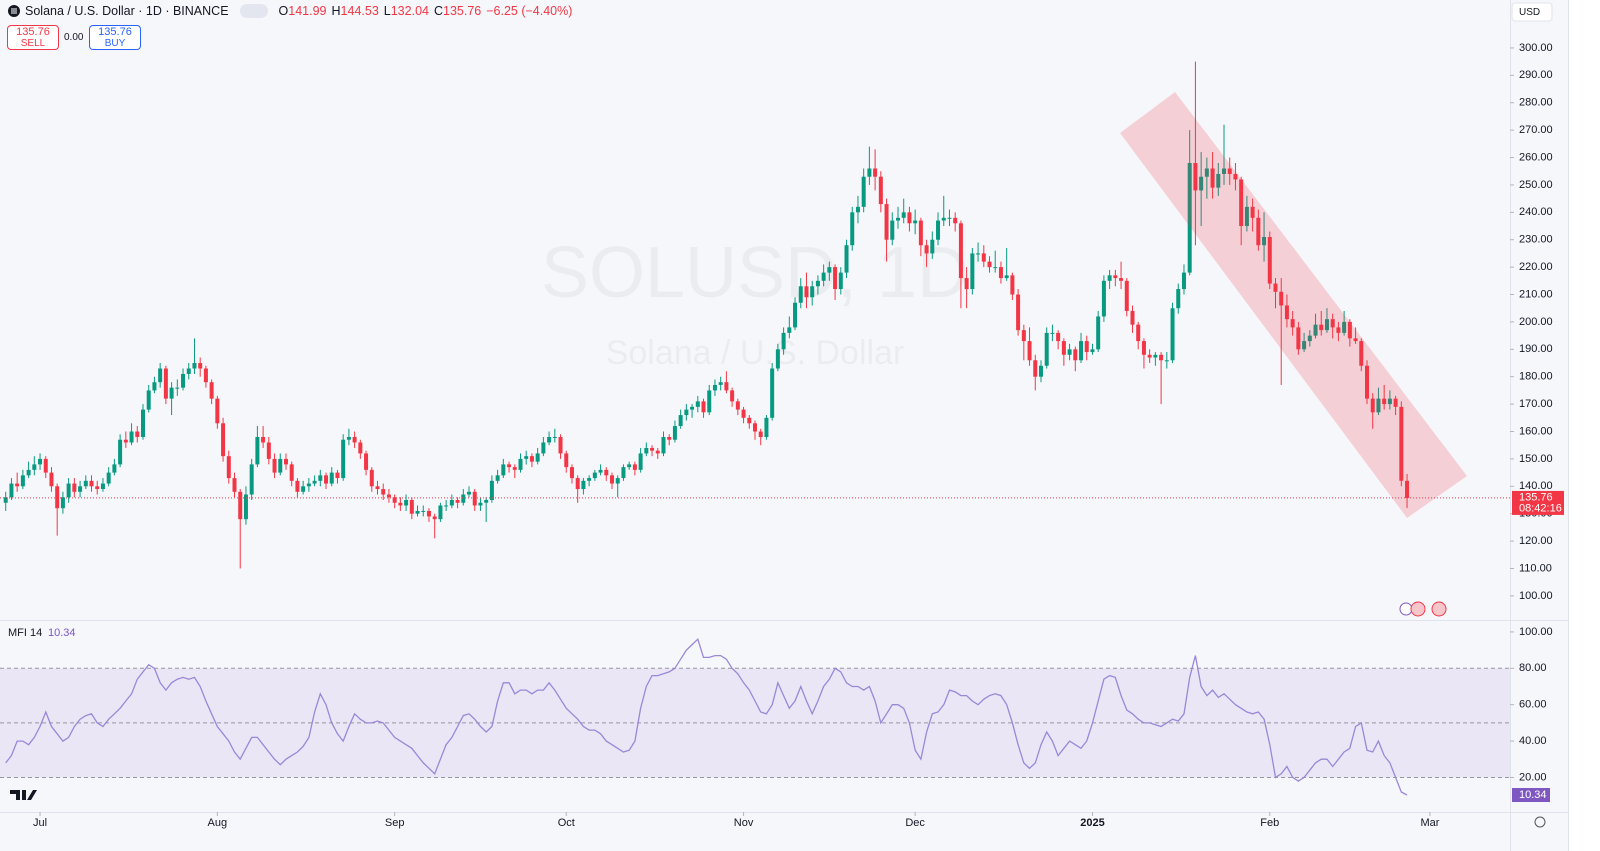  Describe the element at coordinates (1533, 777) in the screenshot. I see `y-tick-label: 20.00` at that location.